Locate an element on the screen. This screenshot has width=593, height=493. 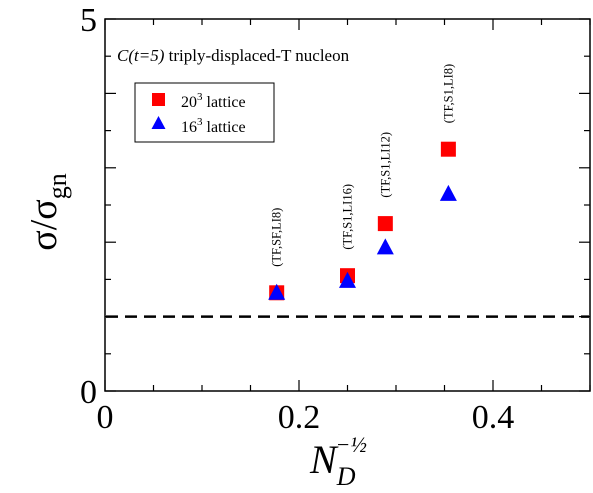
point-label: (TF,SF,LI8) is located at coordinates (277, 237).